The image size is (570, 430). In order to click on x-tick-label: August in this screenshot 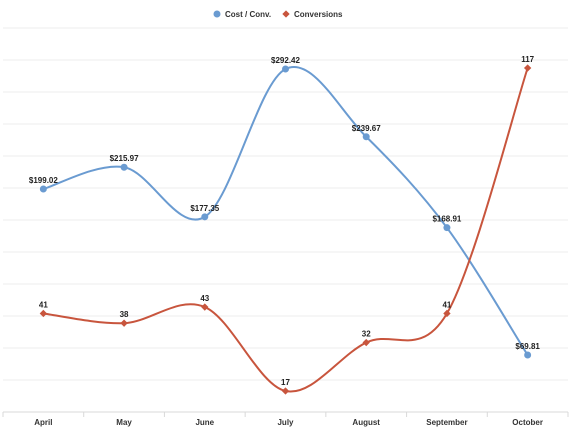, I will do `click(366, 422)`.